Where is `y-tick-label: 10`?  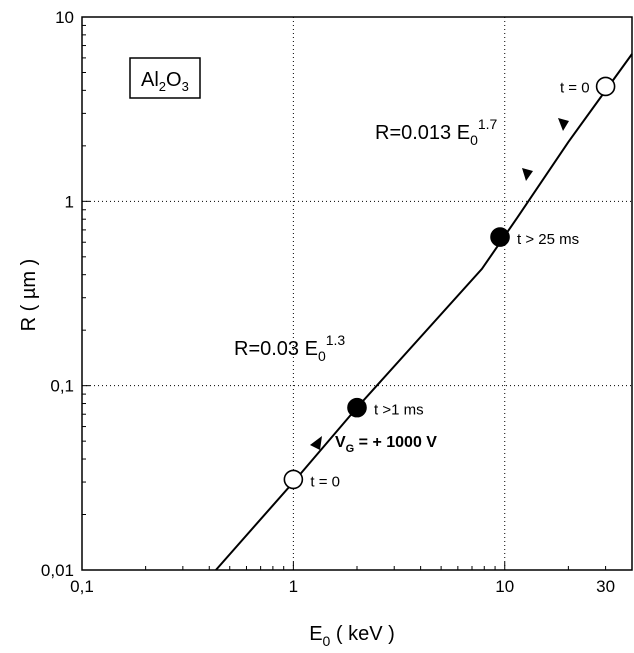
y-tick-label: 10 is located at coordinates (64, 17).